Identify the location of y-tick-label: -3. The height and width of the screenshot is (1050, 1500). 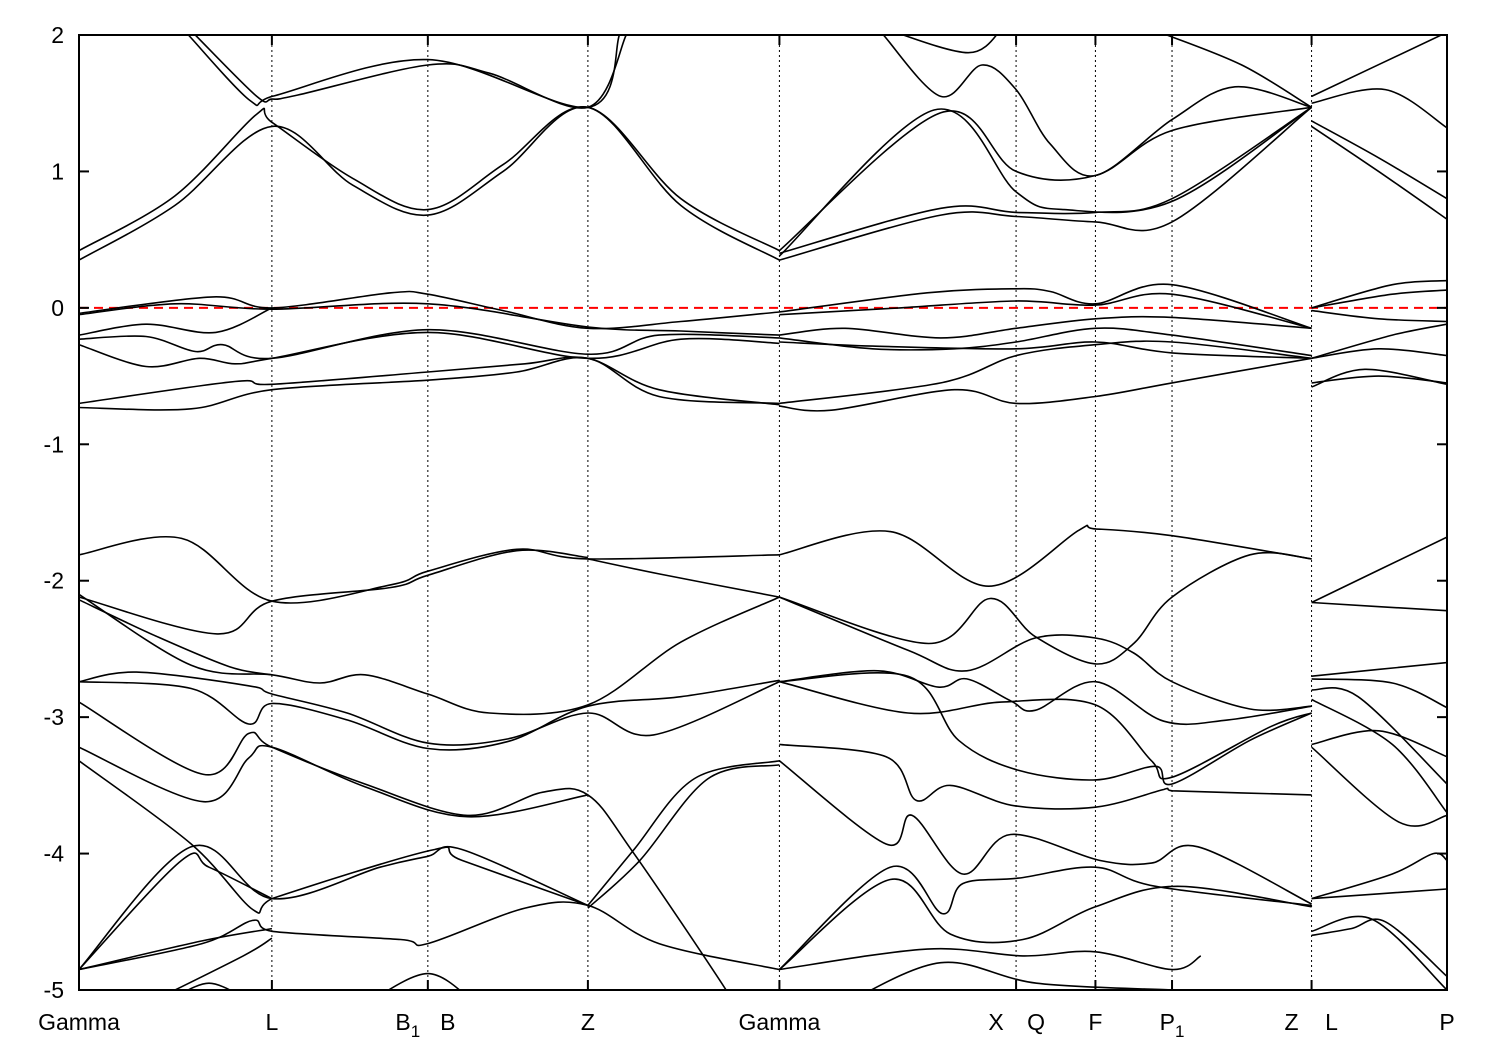
(54, 717).